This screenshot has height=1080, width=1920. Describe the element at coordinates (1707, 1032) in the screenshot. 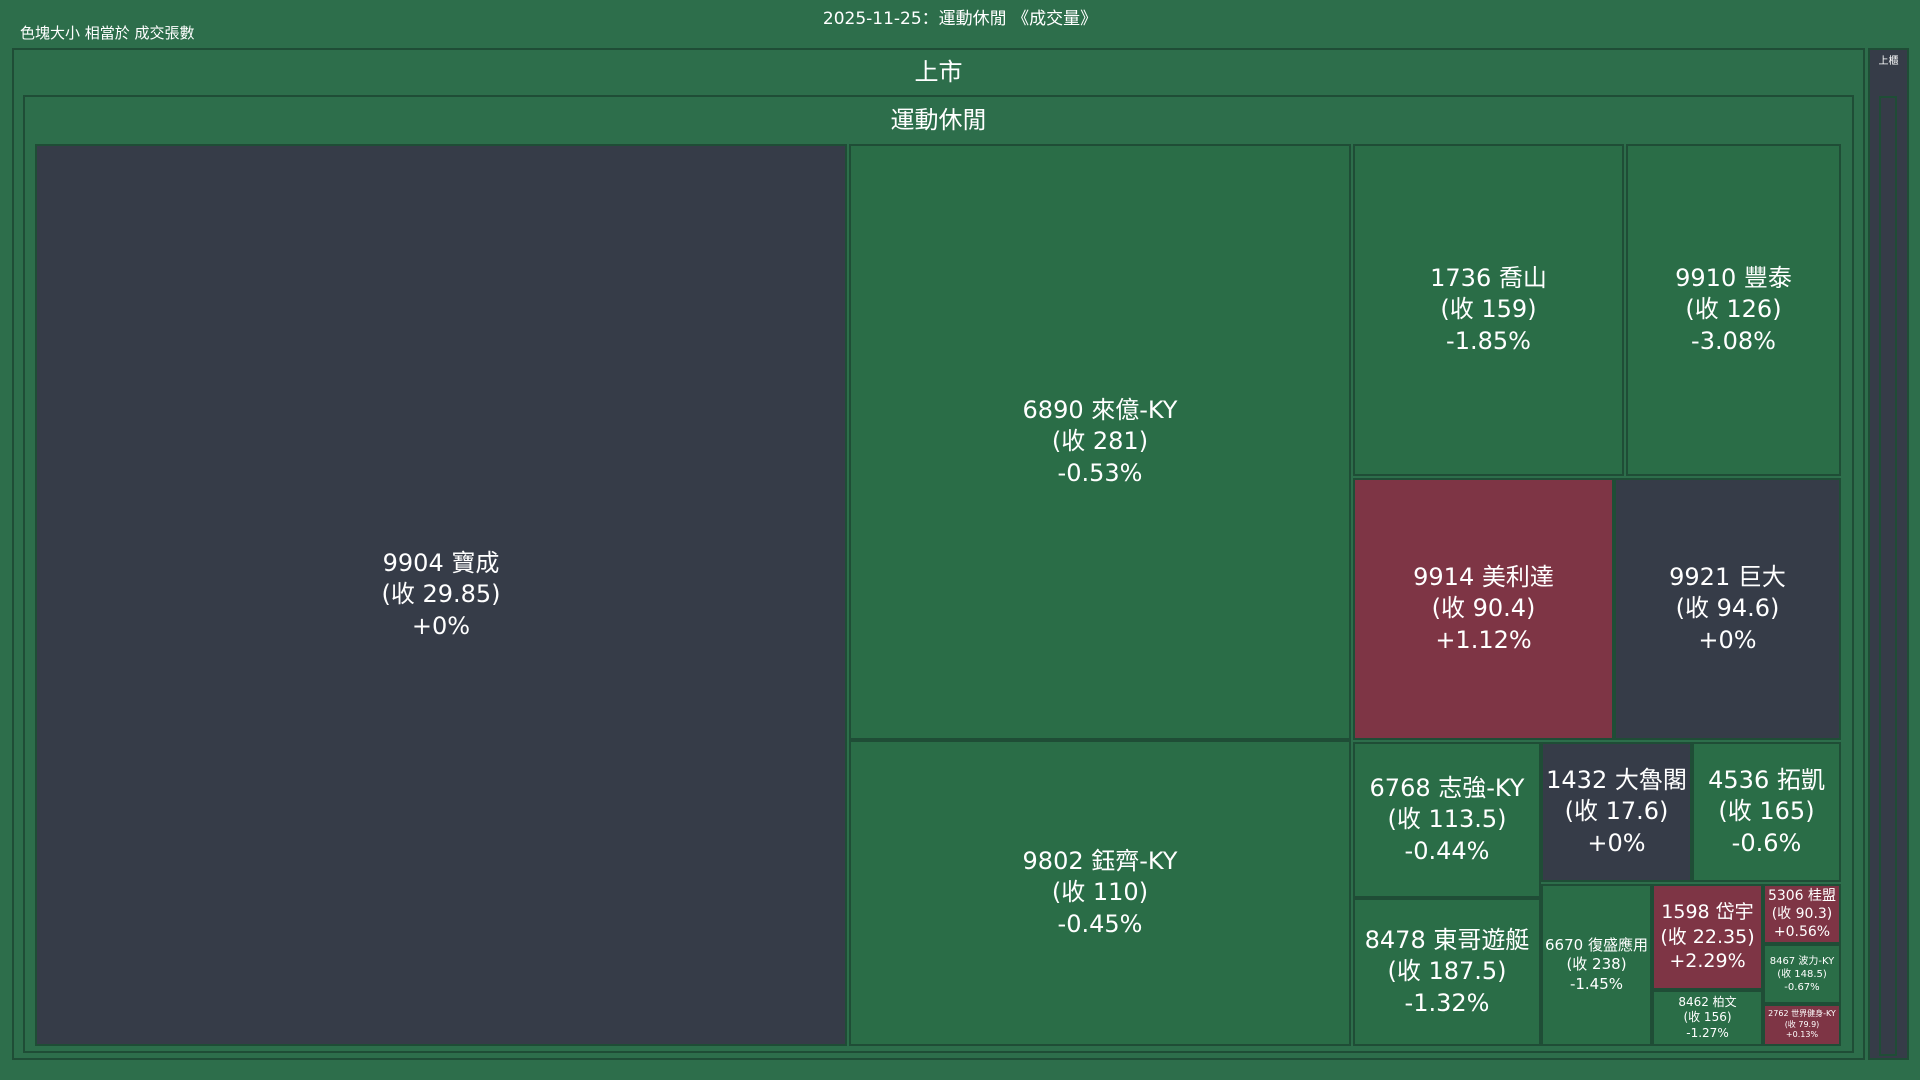

I see `tile-line3: -1.27%` at that location.